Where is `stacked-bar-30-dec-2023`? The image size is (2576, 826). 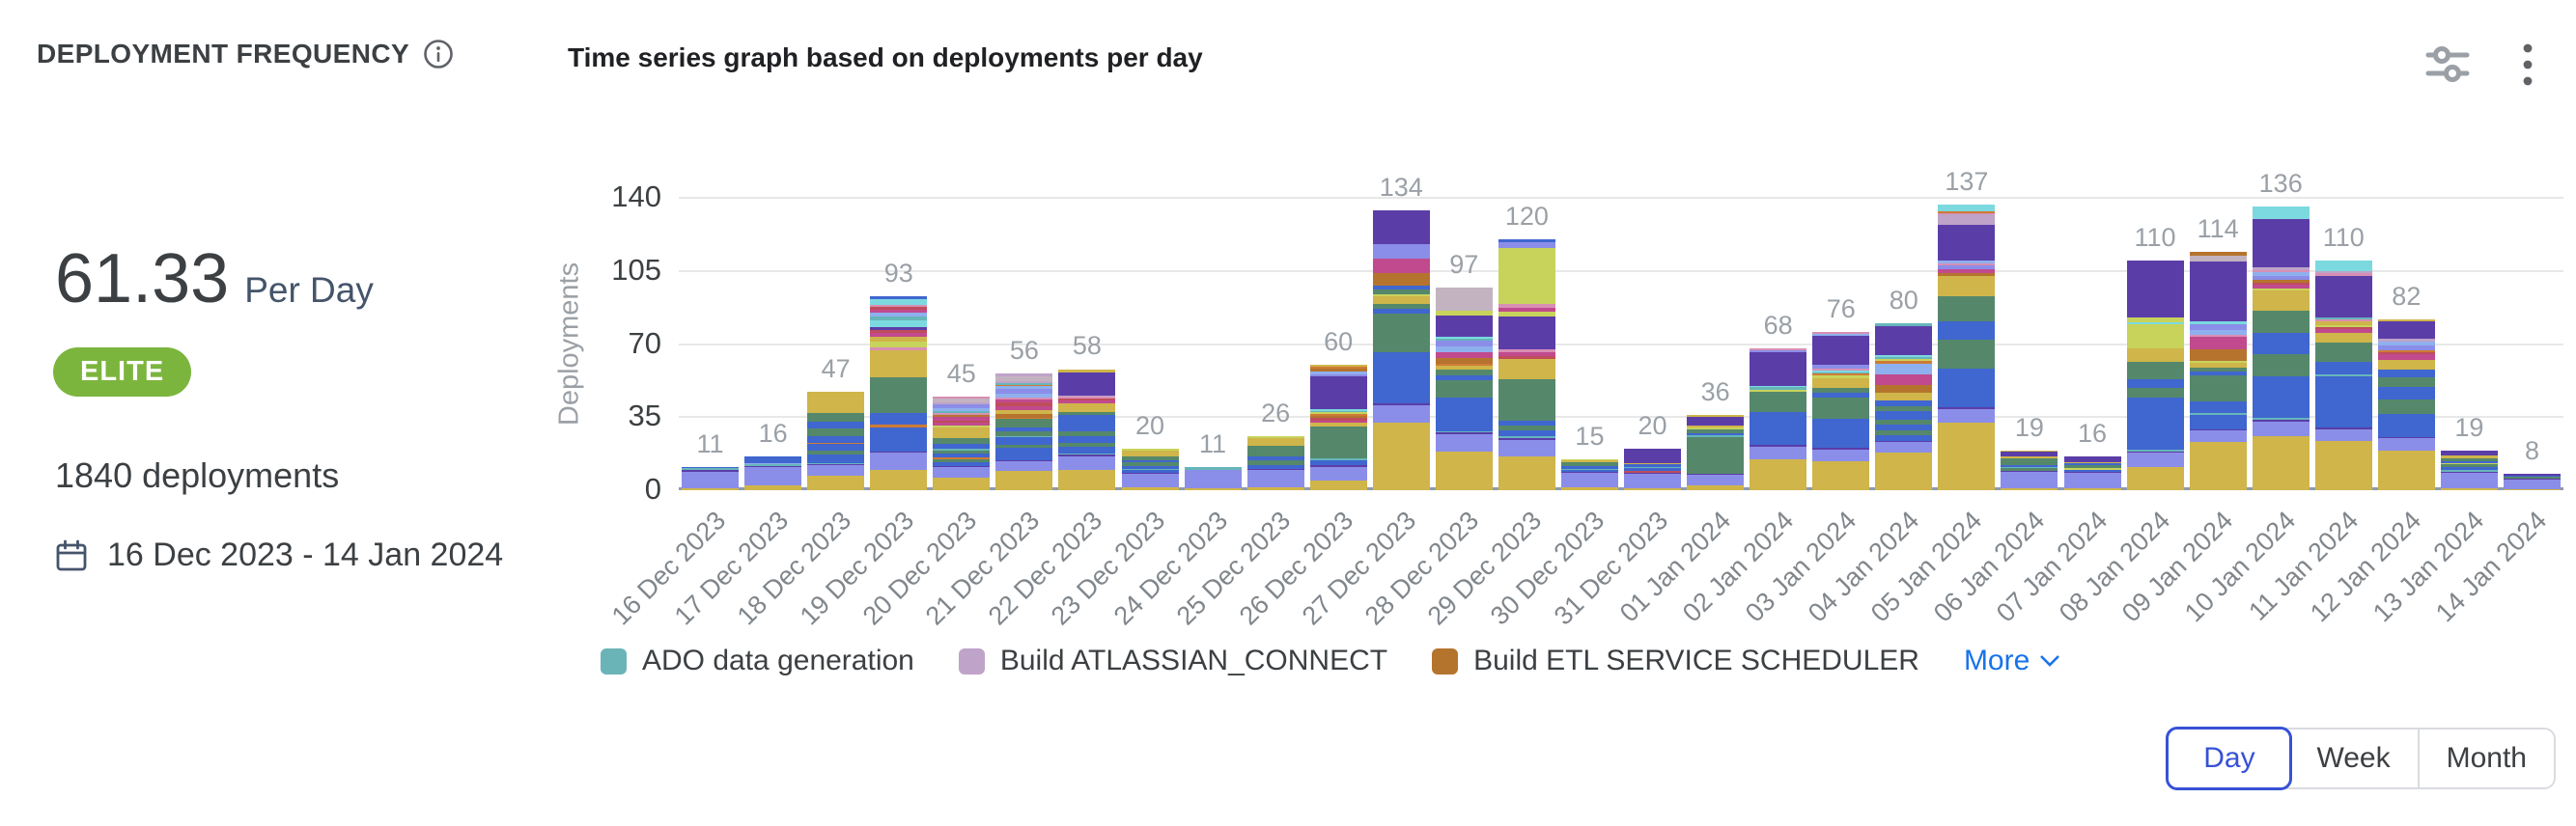 stacked-bar-30-dec-2023 is located at coordinates (1589, 474).